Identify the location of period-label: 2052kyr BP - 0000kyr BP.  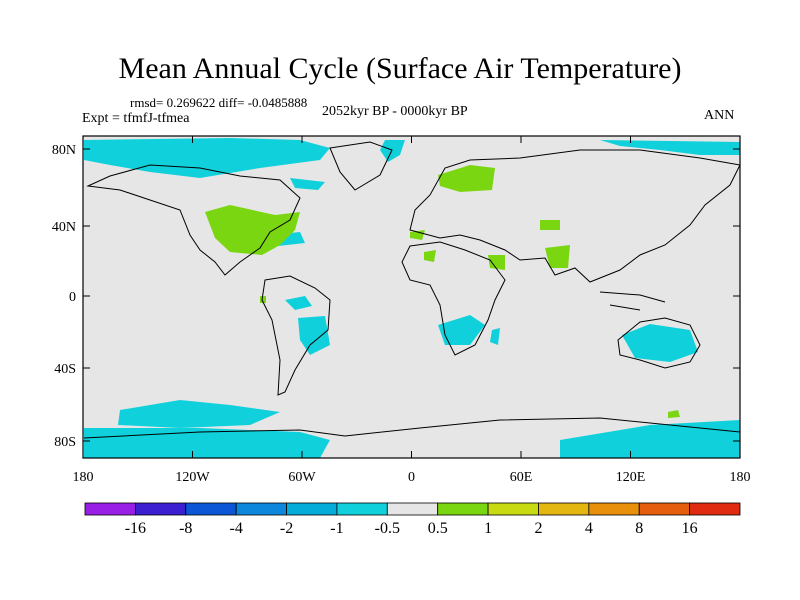
(395, 111).